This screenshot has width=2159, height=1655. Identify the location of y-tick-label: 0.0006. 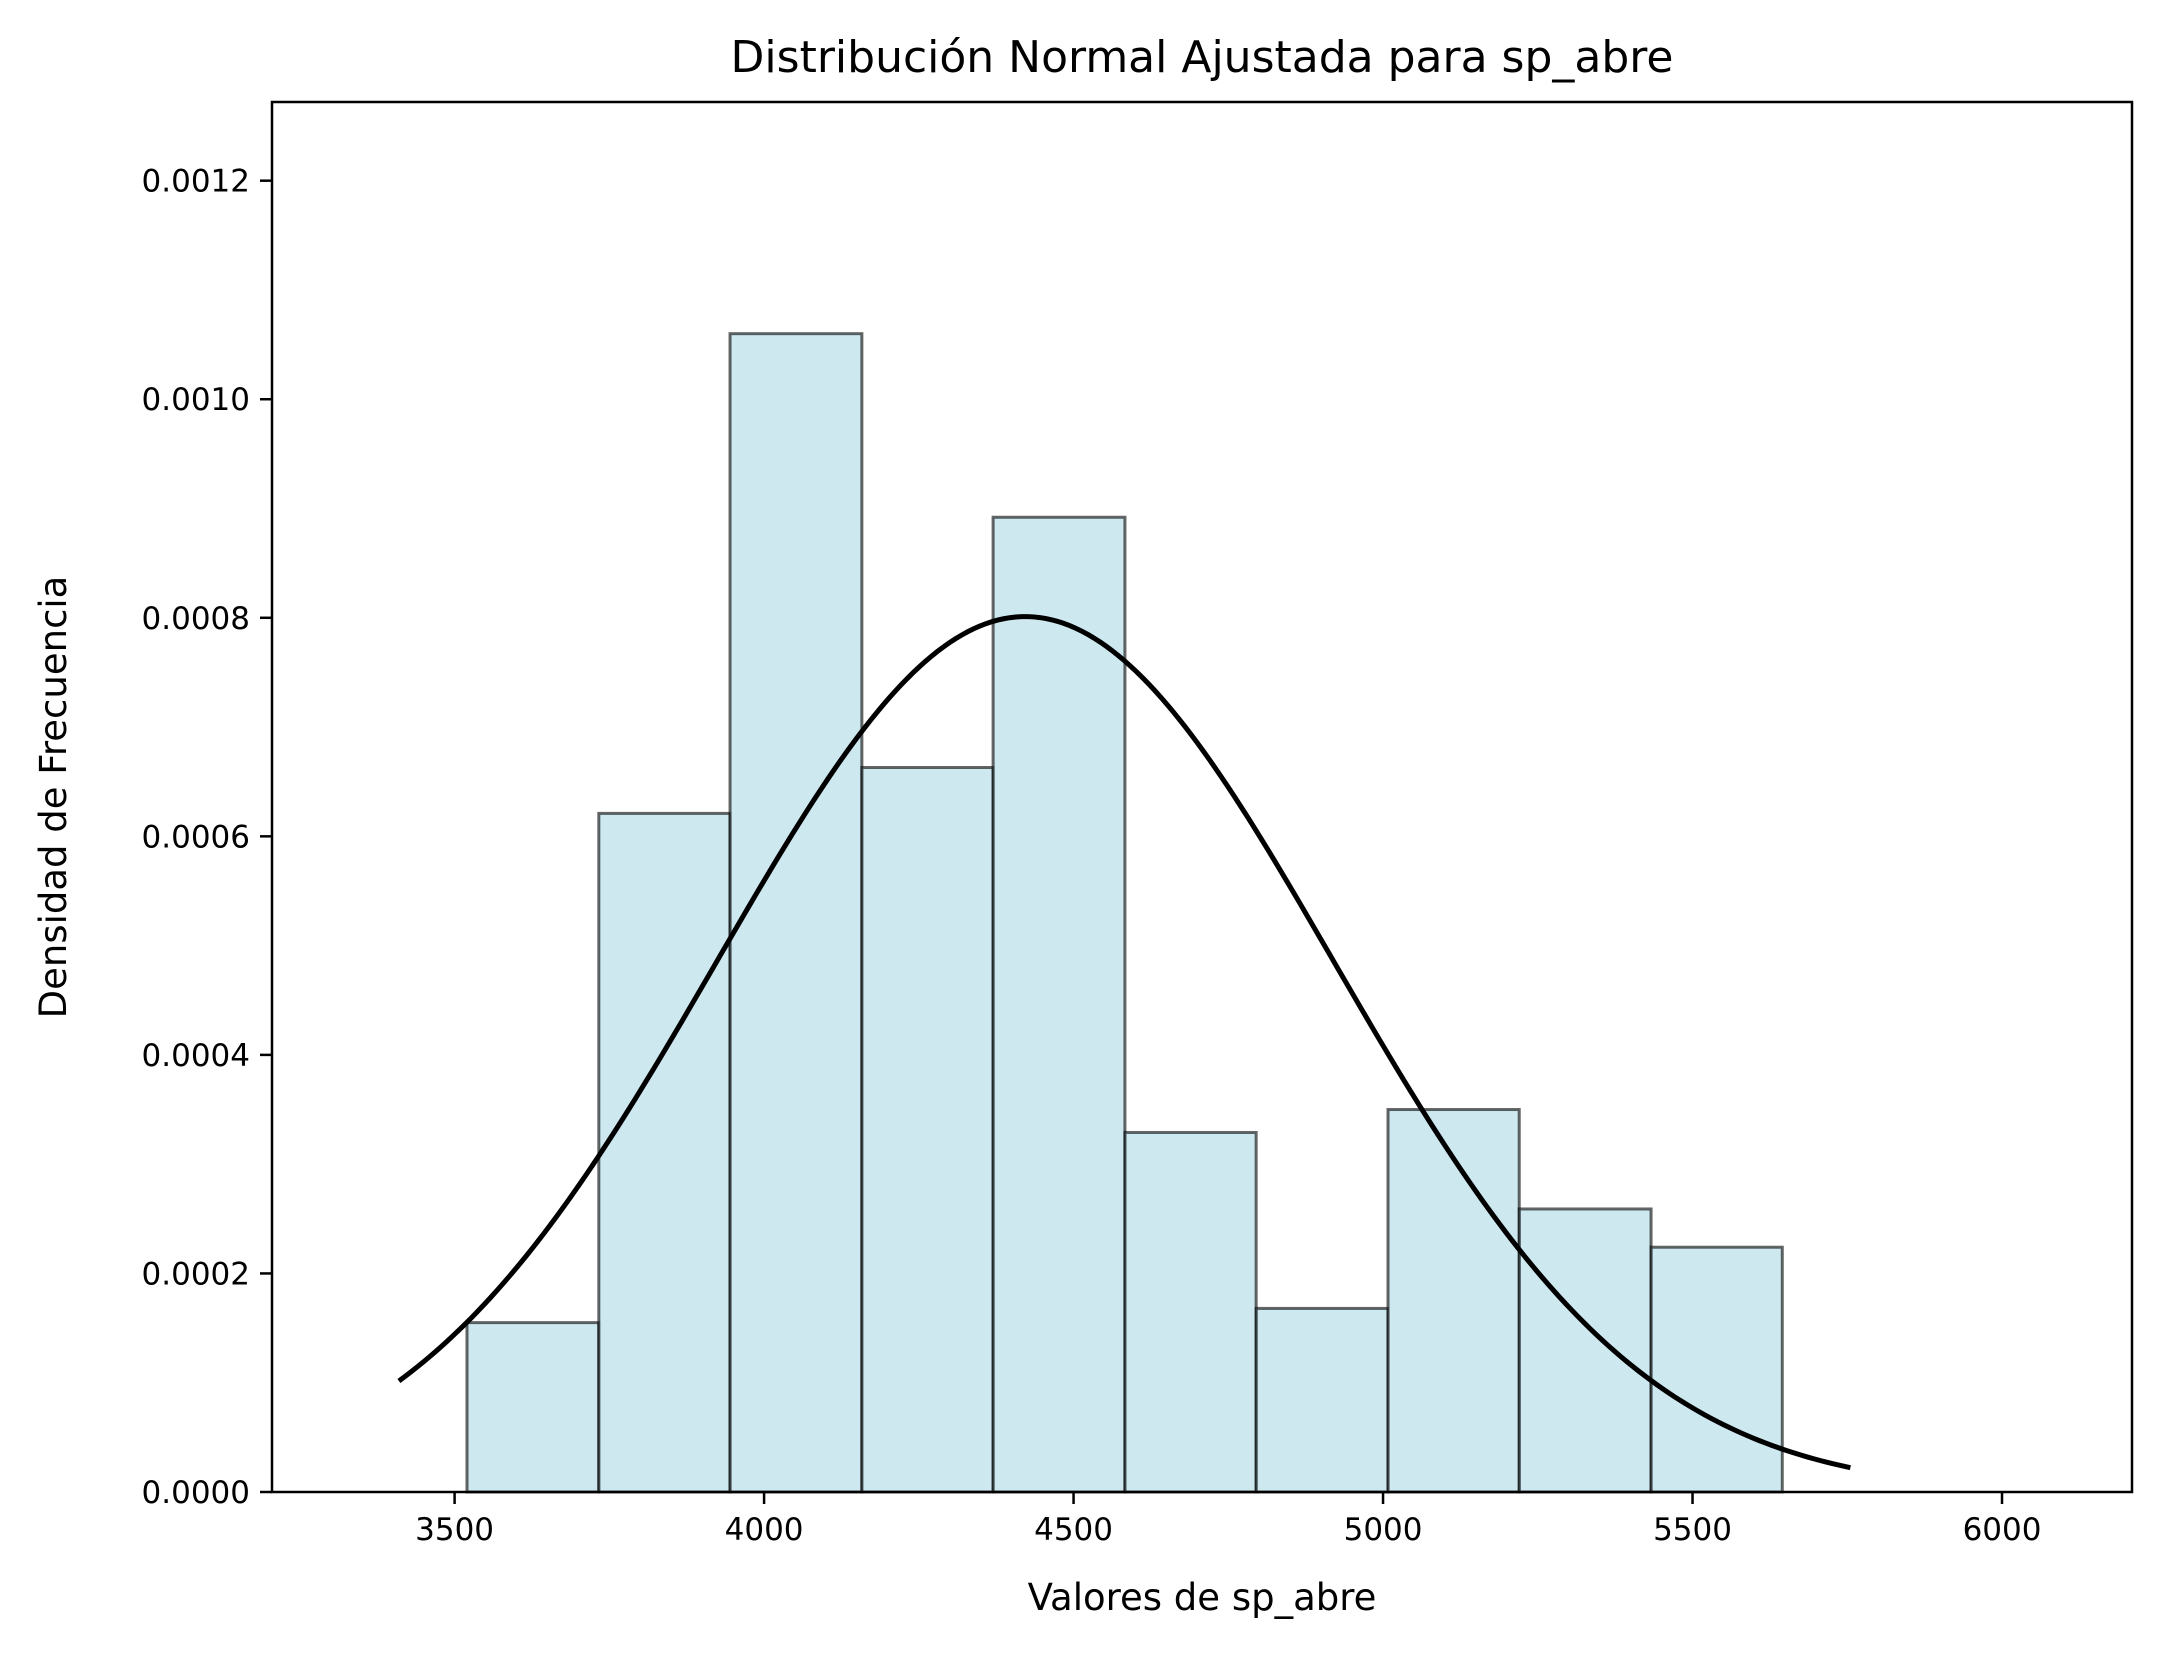
(196, 837).